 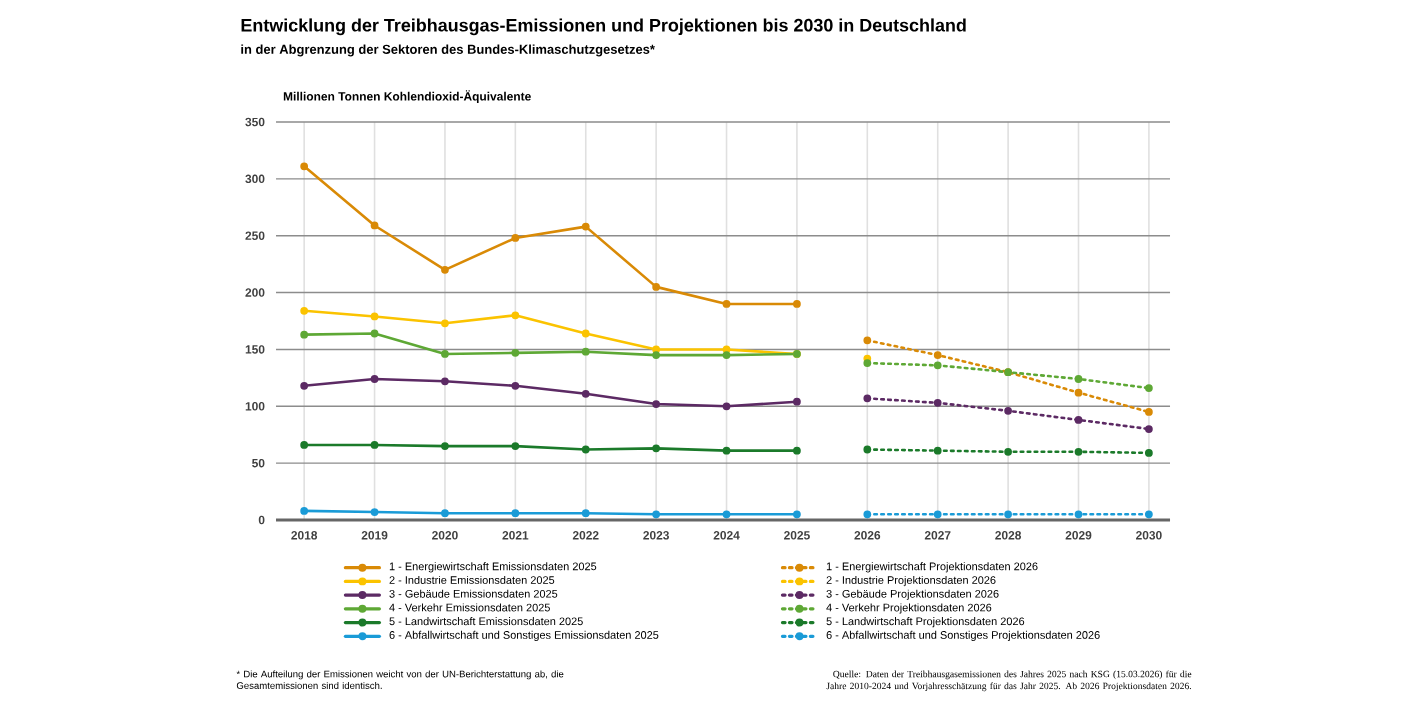 What do you see at coordinates (603, 27) in the screenshot?
I see `chart-title: Entwicklung der Treibhausgas-Emissionen und Projektionen bis 2030 in Deutschland` at bounding box center [603, 27].